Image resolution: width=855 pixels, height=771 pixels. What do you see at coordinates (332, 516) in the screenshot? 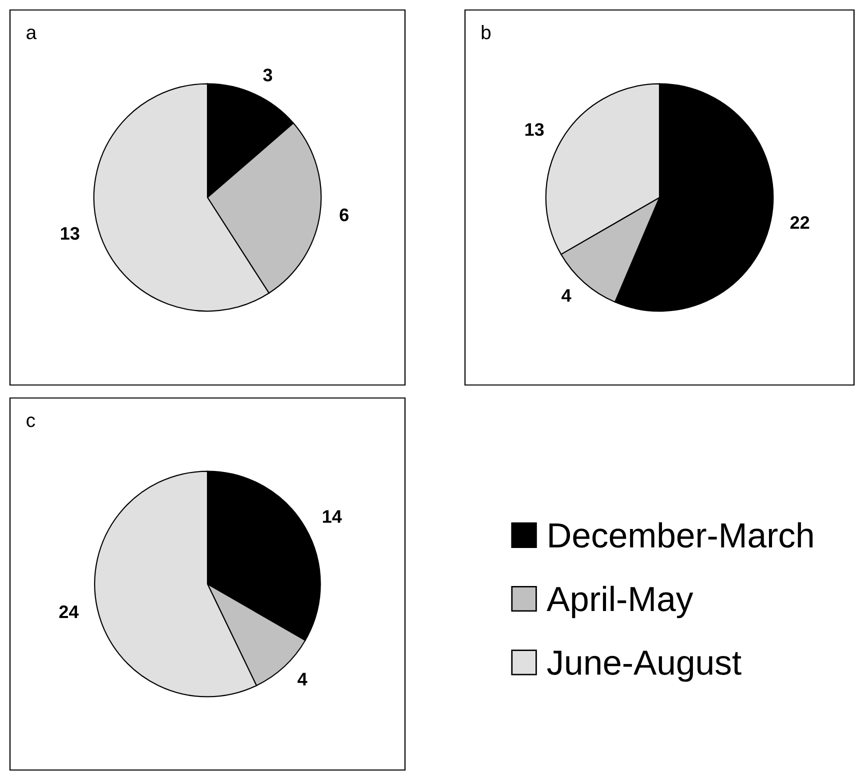
I see `data-label: 14` at bounding box center [332, 516].